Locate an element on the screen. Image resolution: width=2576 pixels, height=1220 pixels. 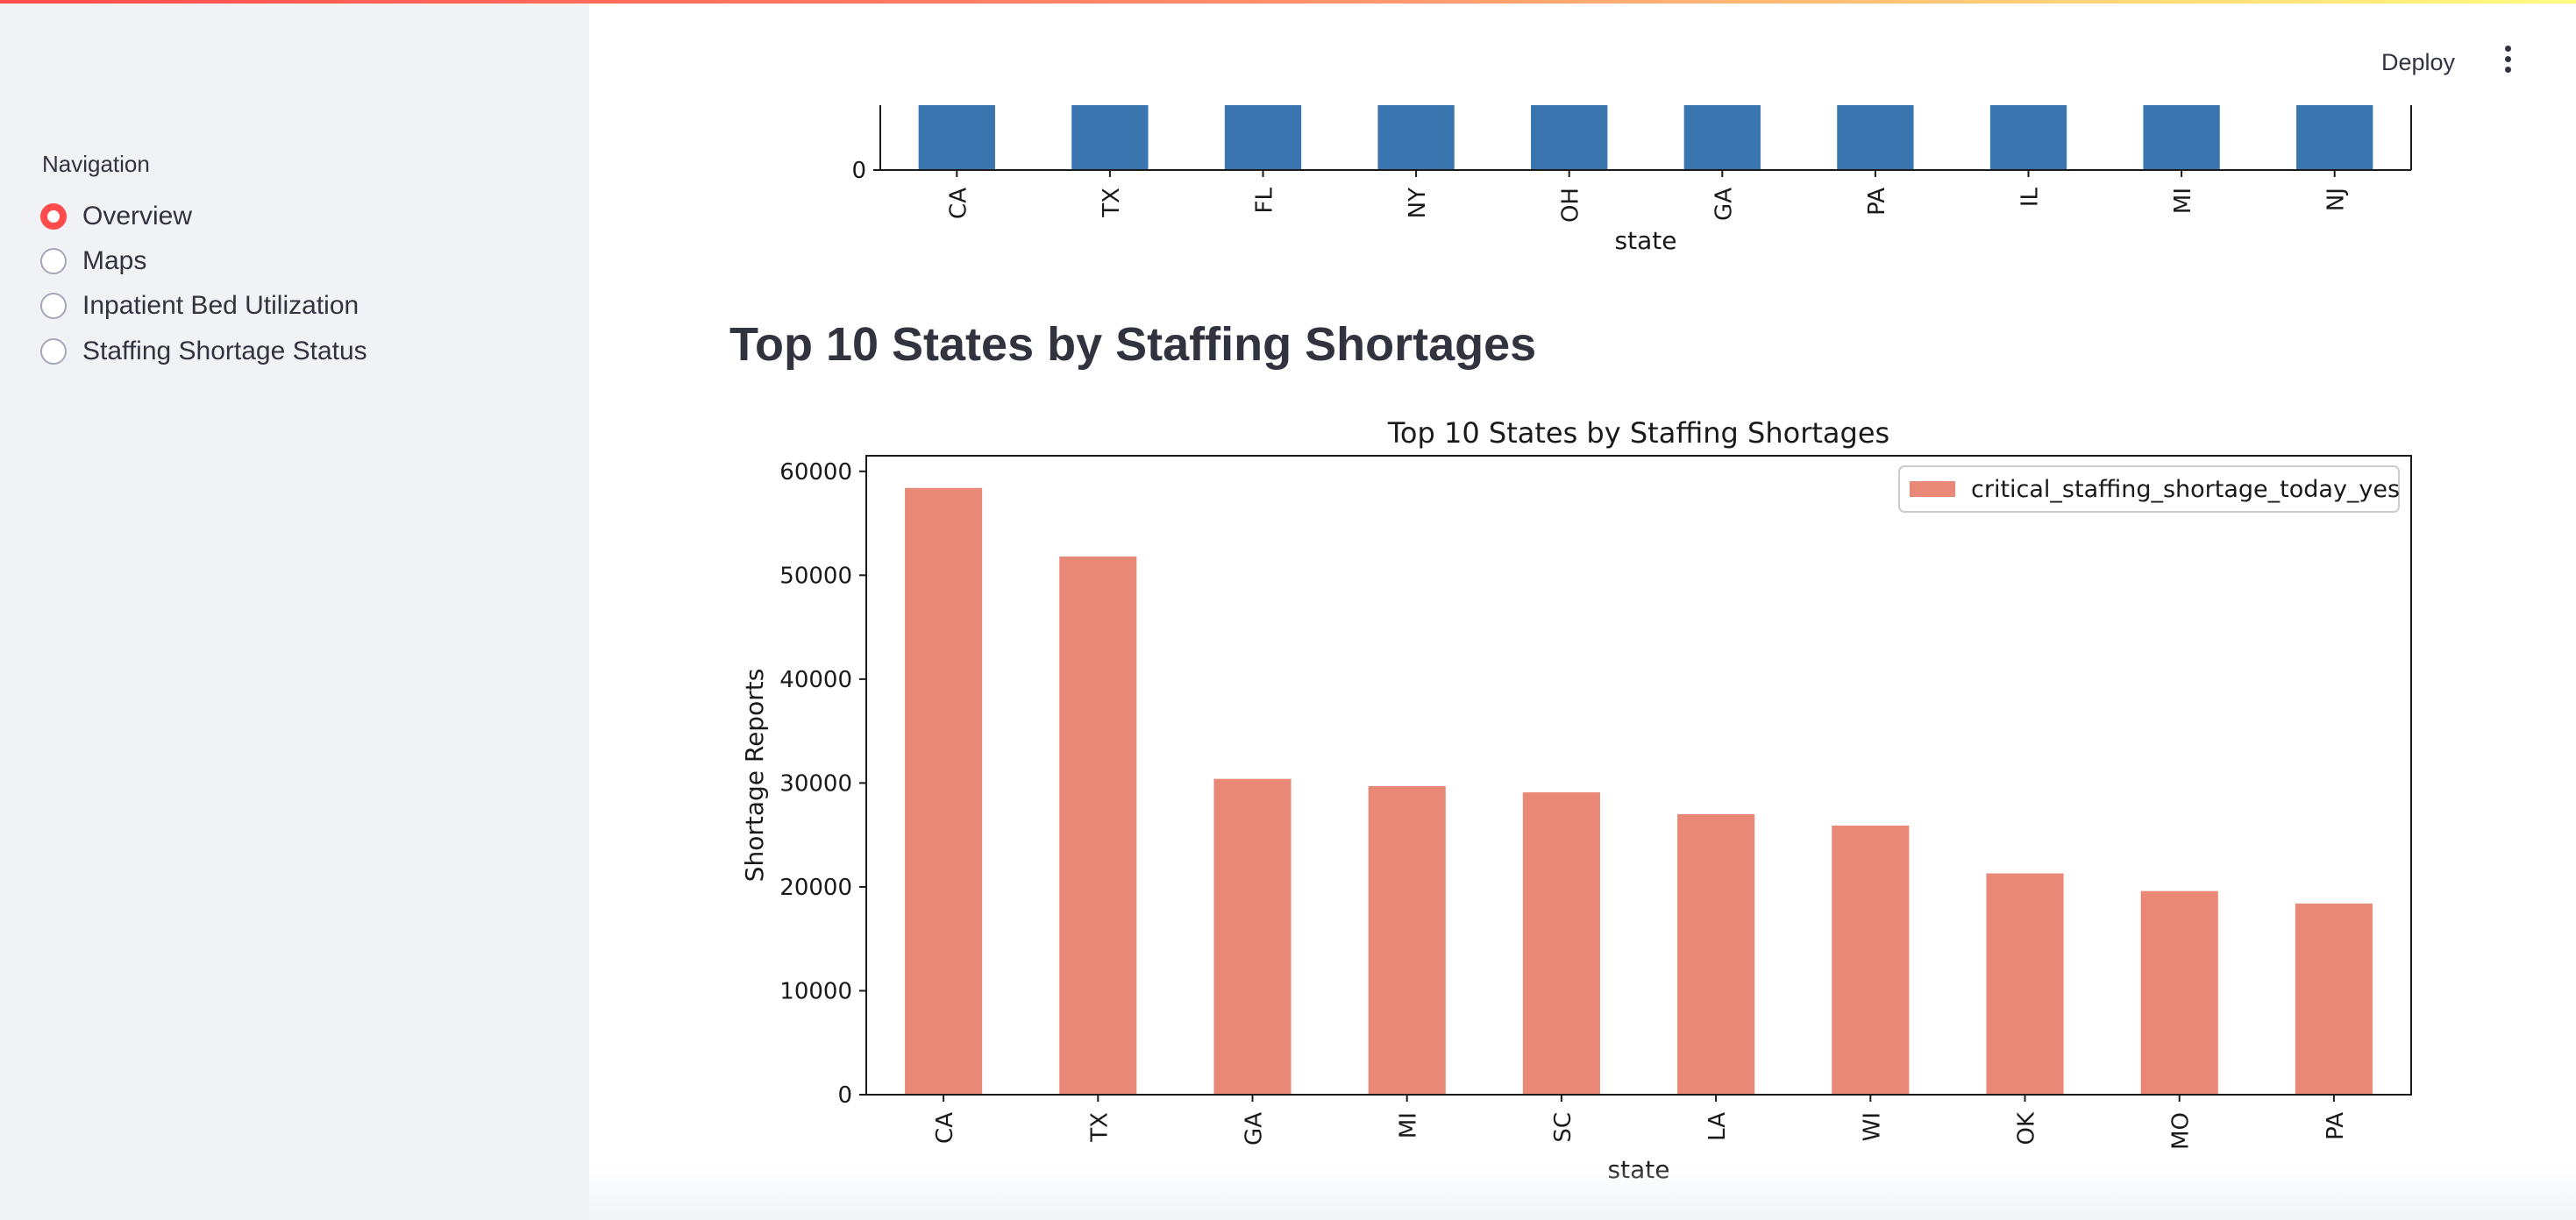
radio-selected-icon is located at coordinates (53, 216).